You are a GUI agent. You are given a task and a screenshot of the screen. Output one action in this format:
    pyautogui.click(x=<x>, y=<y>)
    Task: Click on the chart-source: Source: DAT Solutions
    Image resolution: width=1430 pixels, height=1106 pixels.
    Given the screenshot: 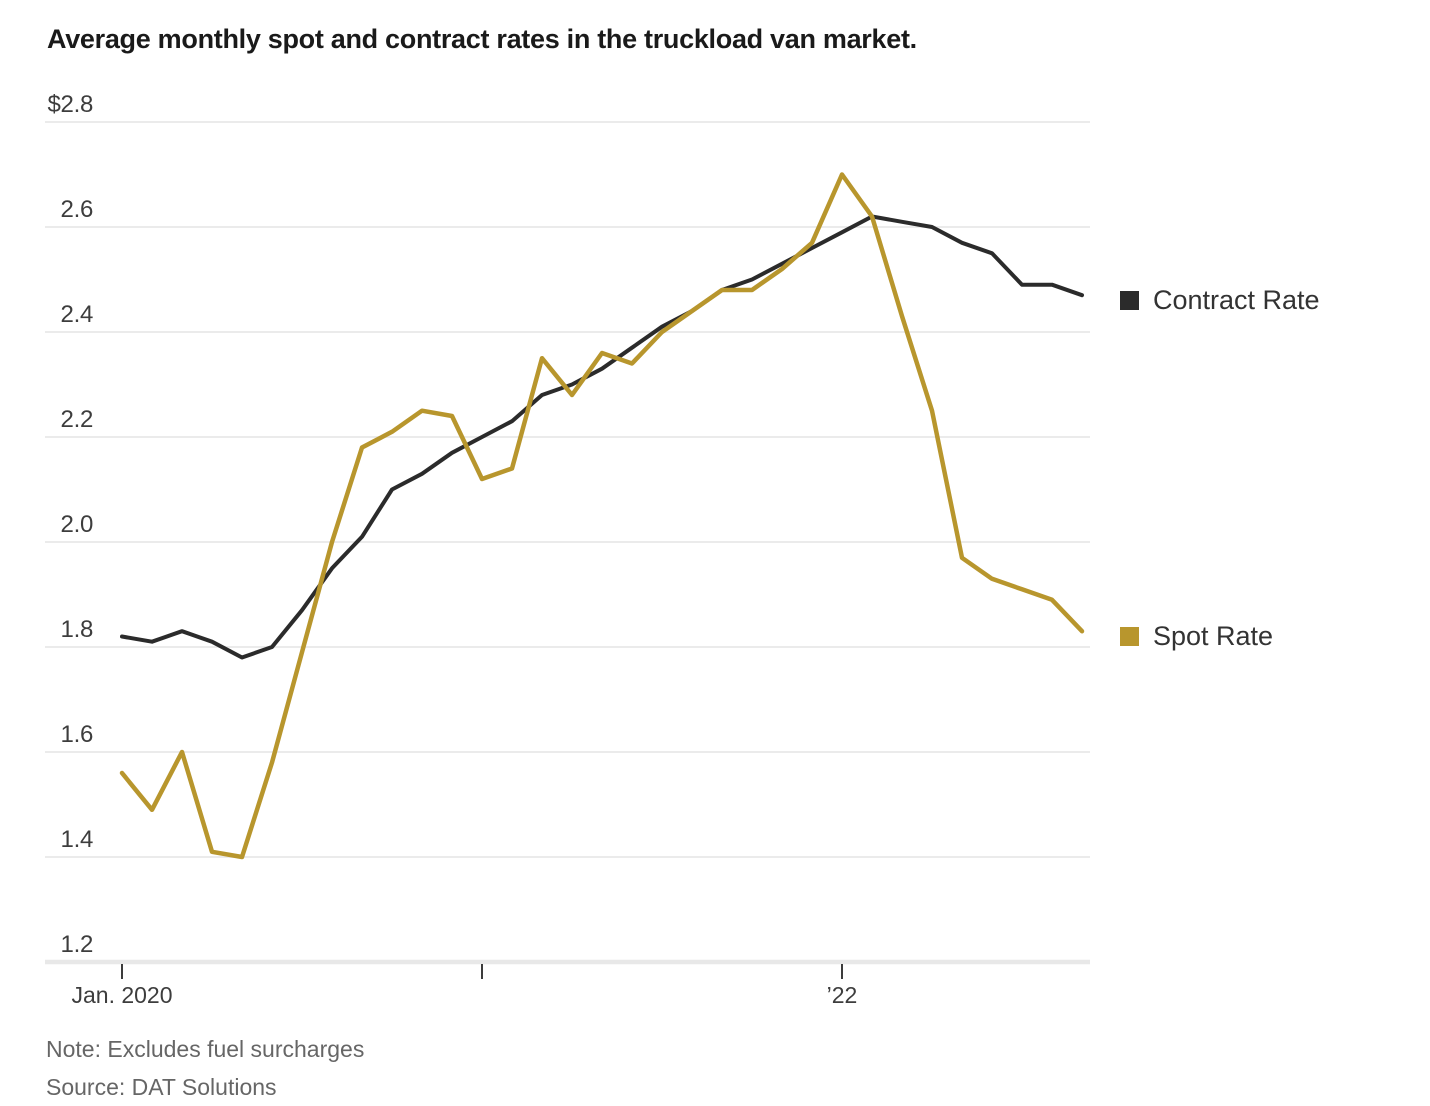 What is the action you would take?
    pyautogui.click(x=161, y=1087)
    